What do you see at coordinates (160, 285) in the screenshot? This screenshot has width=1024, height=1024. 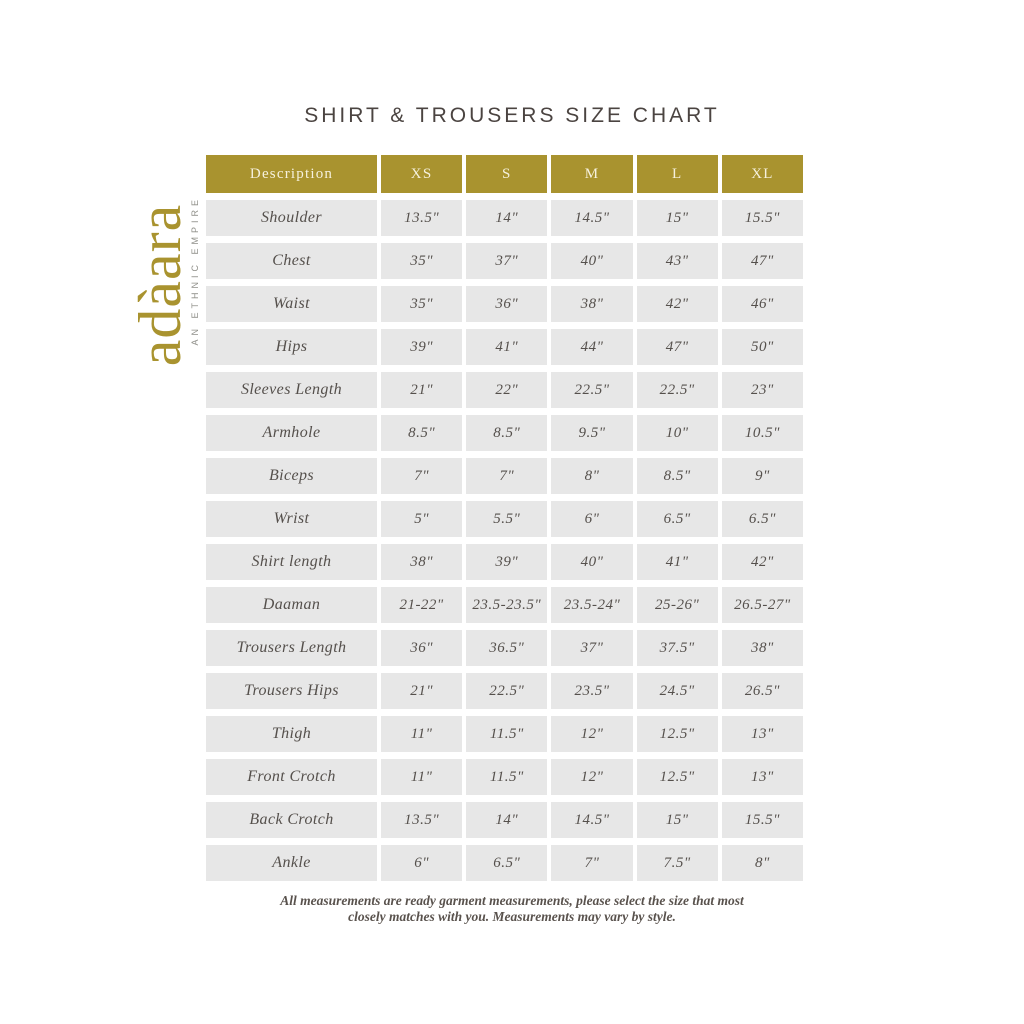 I see `brand-name: adàara` at bounding box center [160, 285].